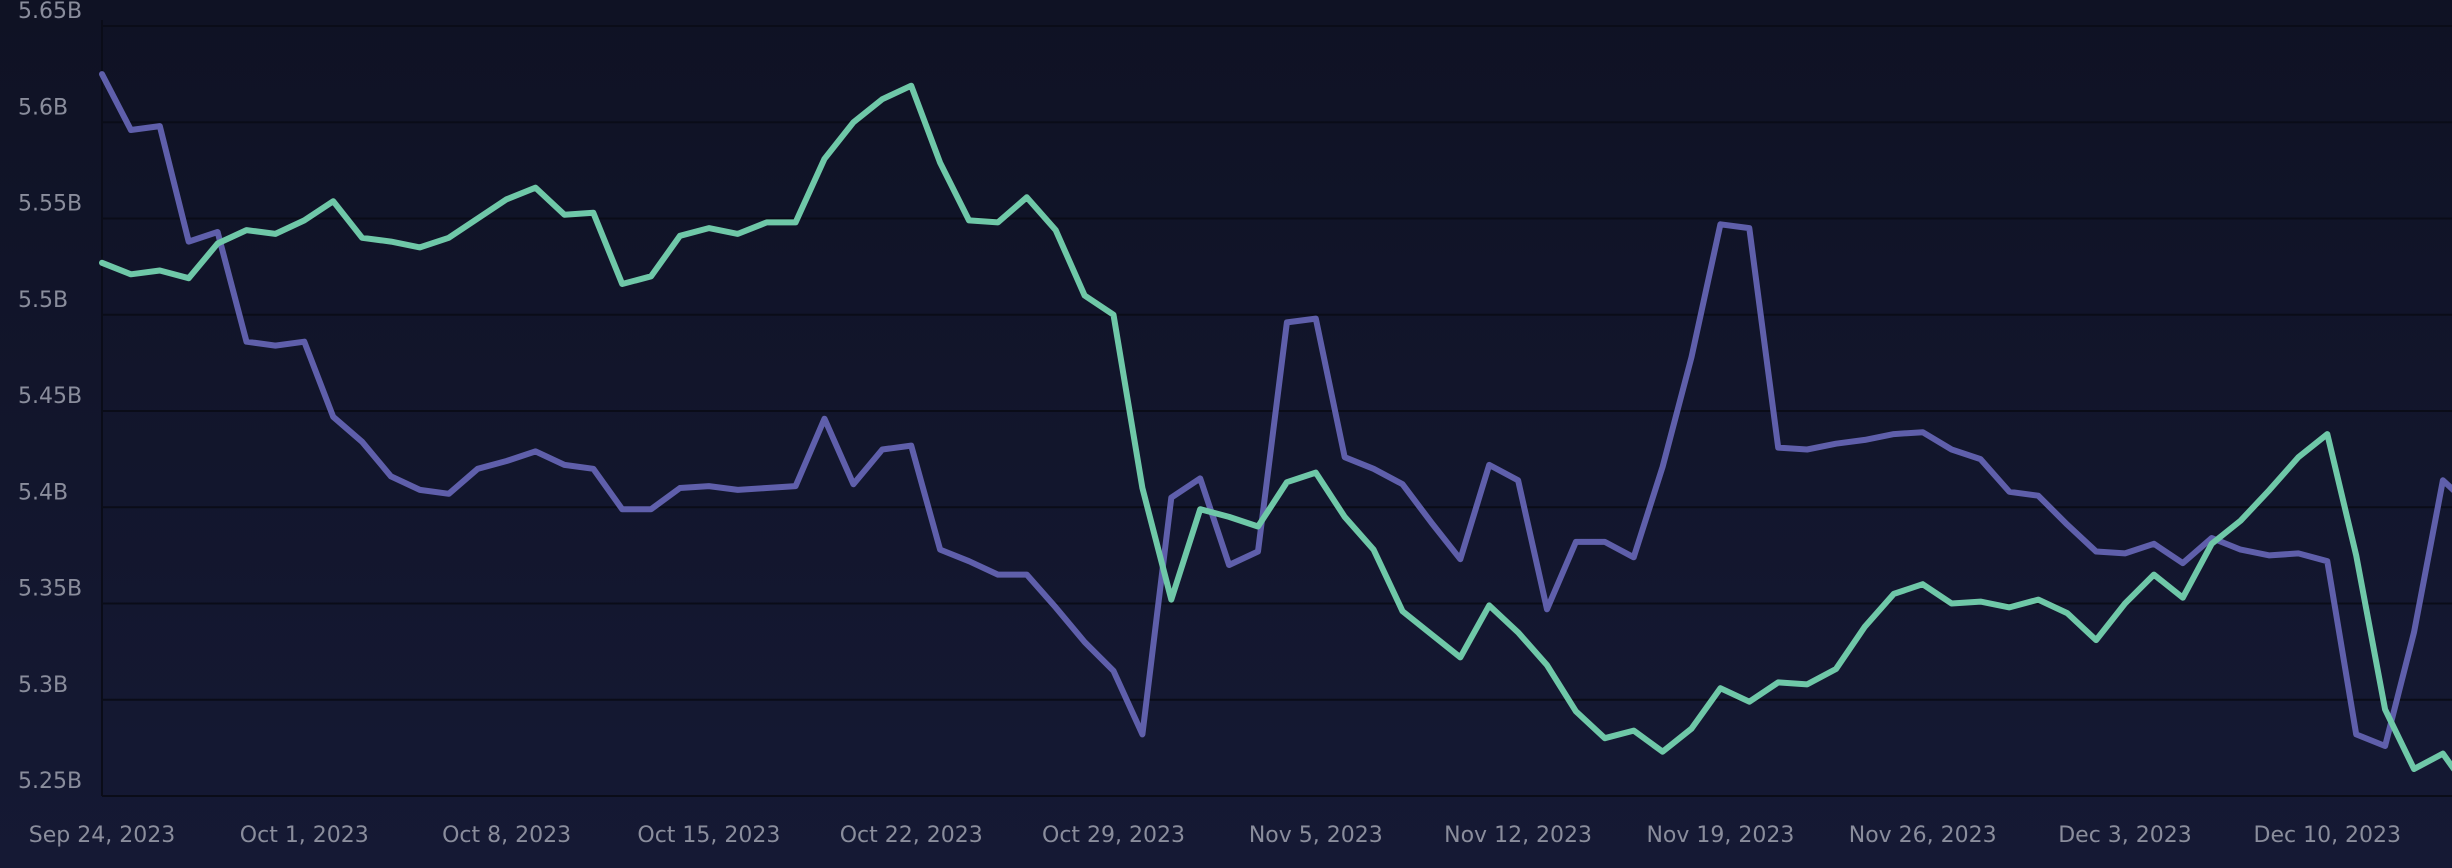 The width and height of the screenshot is (2452, 868). What do you see at coordinates (43, 492) in the screenshot?
I see `y-tick-label: 5.4B` at bounding box center [43, 492].